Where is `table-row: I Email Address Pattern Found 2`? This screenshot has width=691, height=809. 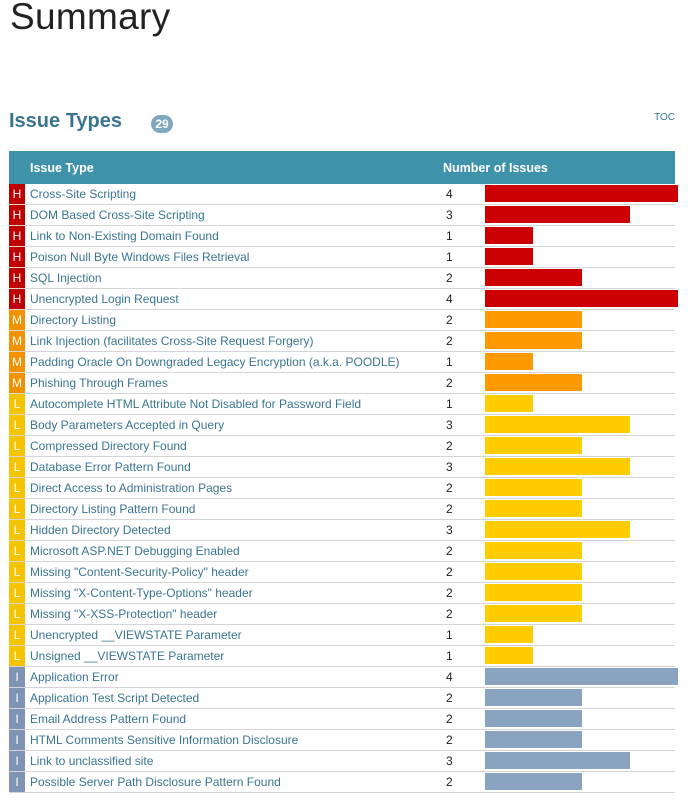 table-row: I Email Address Pattern Found 2 is located at coordinates (342, 719).